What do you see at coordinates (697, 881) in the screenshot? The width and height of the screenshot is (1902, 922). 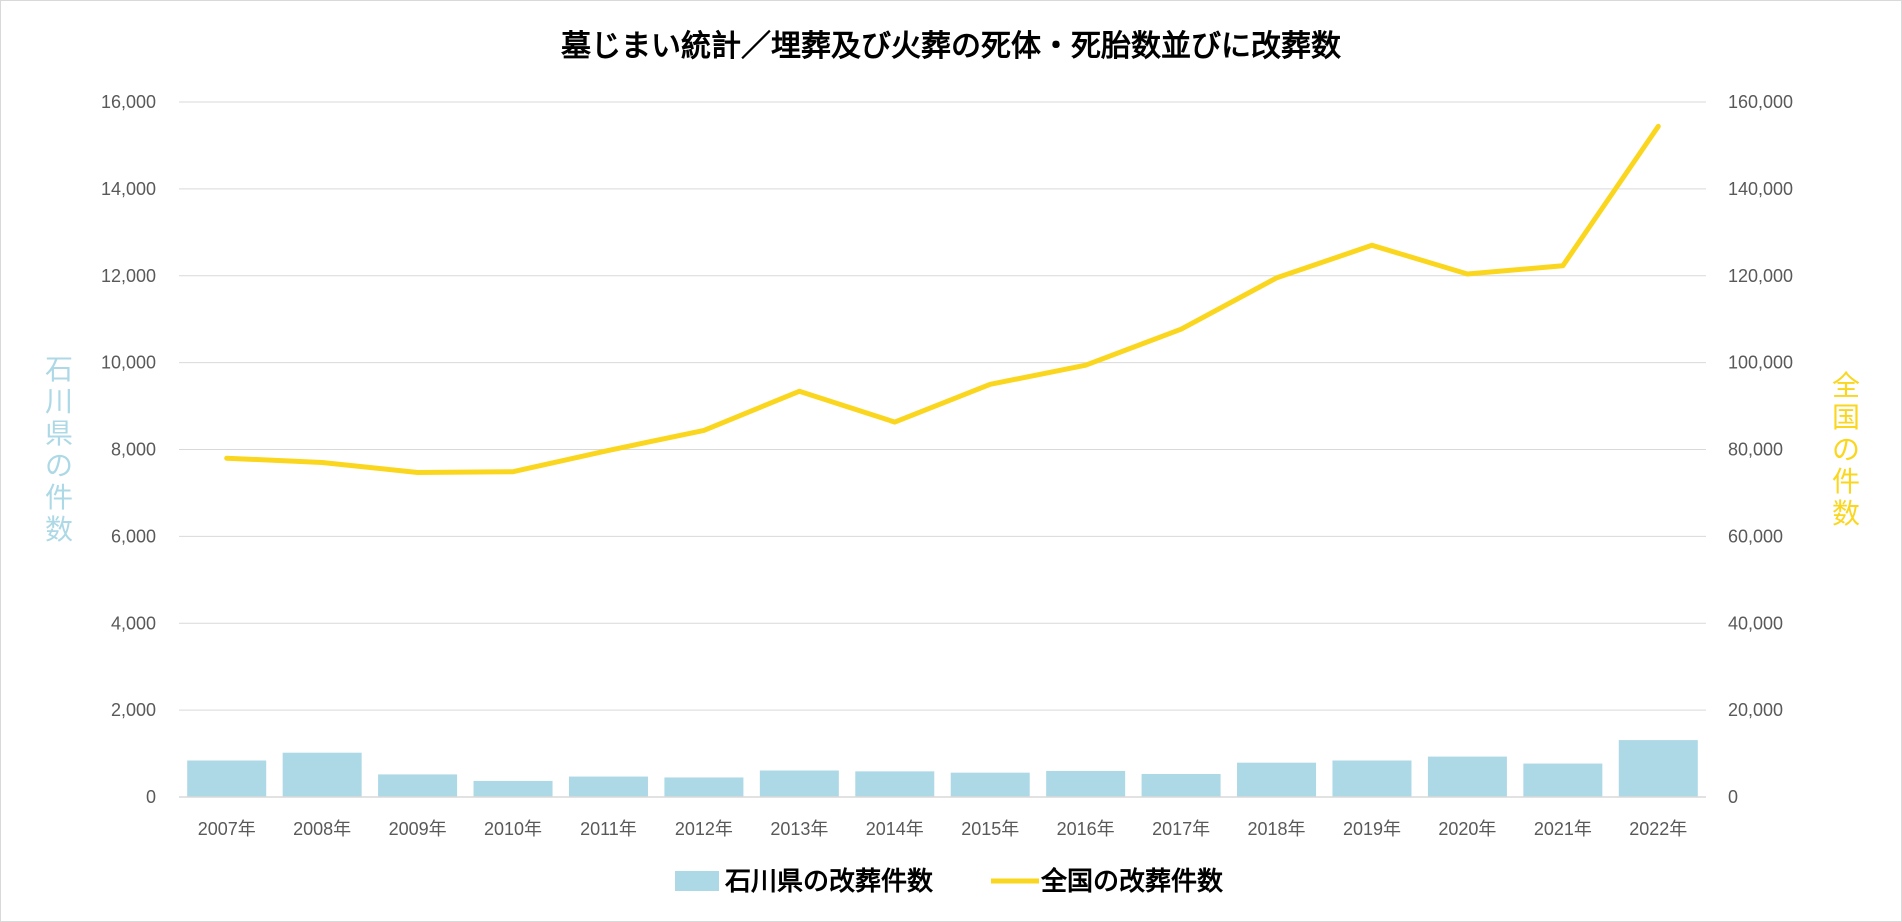 I see `legend-swatch-ishikawa` at bounding box center [697, 881].